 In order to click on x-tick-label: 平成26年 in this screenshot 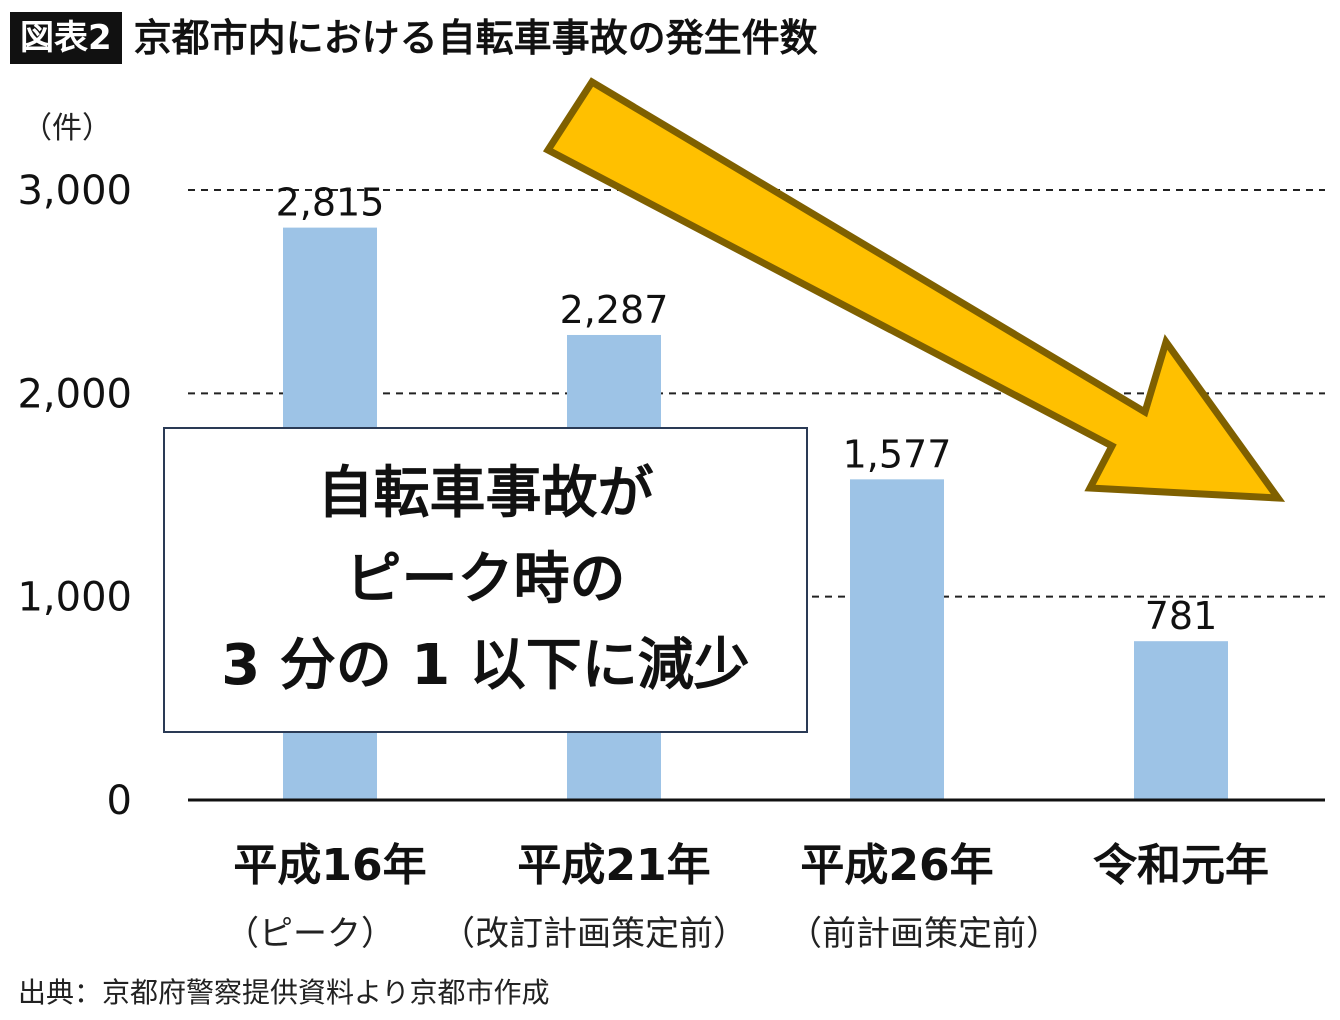, I will do `click(896, 865)`.